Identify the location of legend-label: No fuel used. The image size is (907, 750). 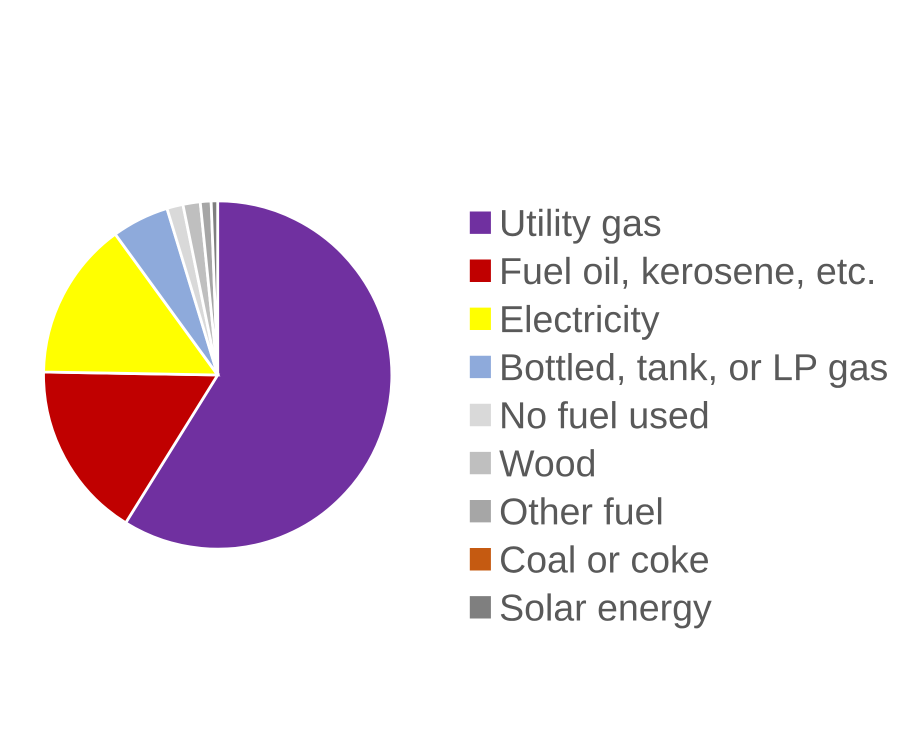
(605, 415).